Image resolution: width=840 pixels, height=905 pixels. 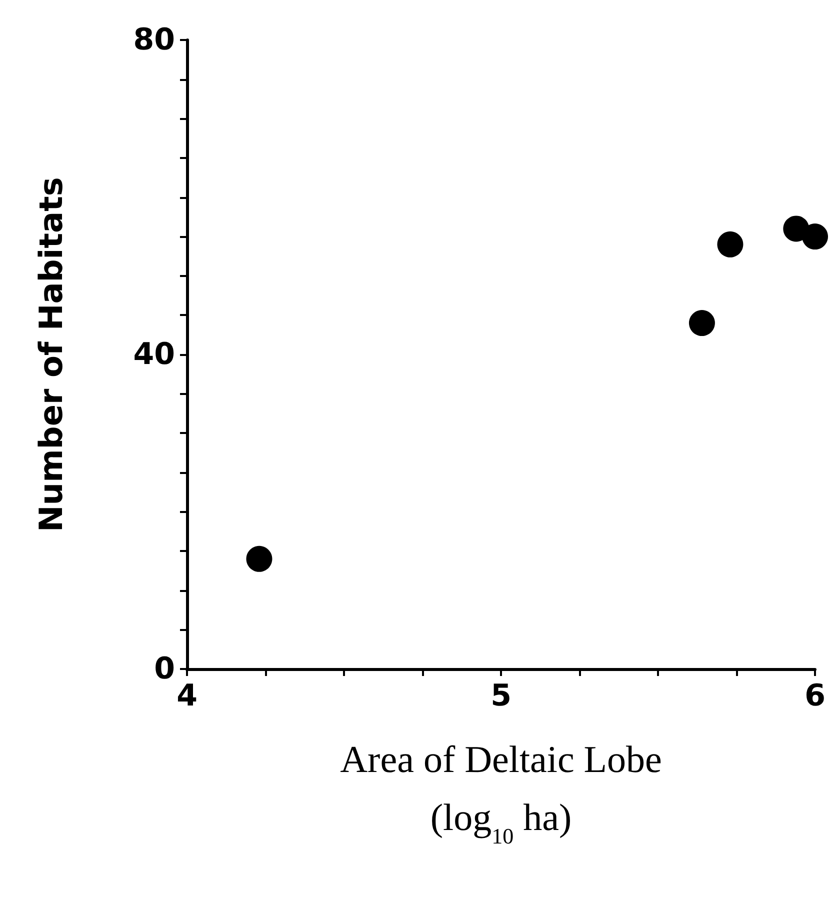 What do you see at coordinates (501, 696) in the screenshot?
I see `x-tick-label: 5` at bounding box center [501, 696].